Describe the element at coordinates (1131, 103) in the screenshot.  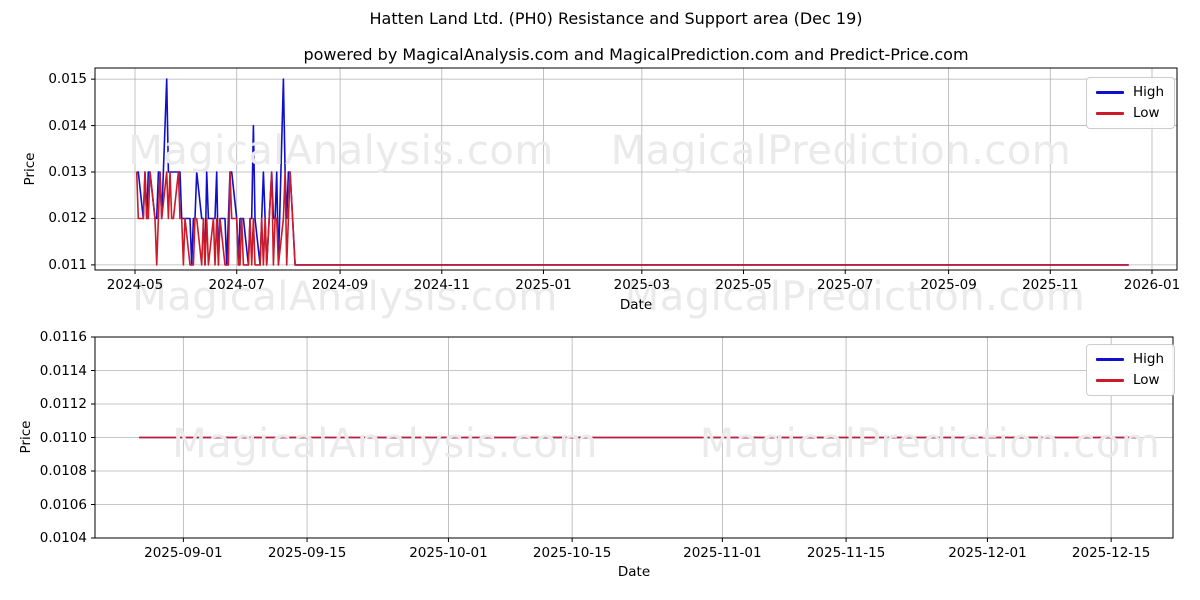
I see `legend-top: High Low` at that location.